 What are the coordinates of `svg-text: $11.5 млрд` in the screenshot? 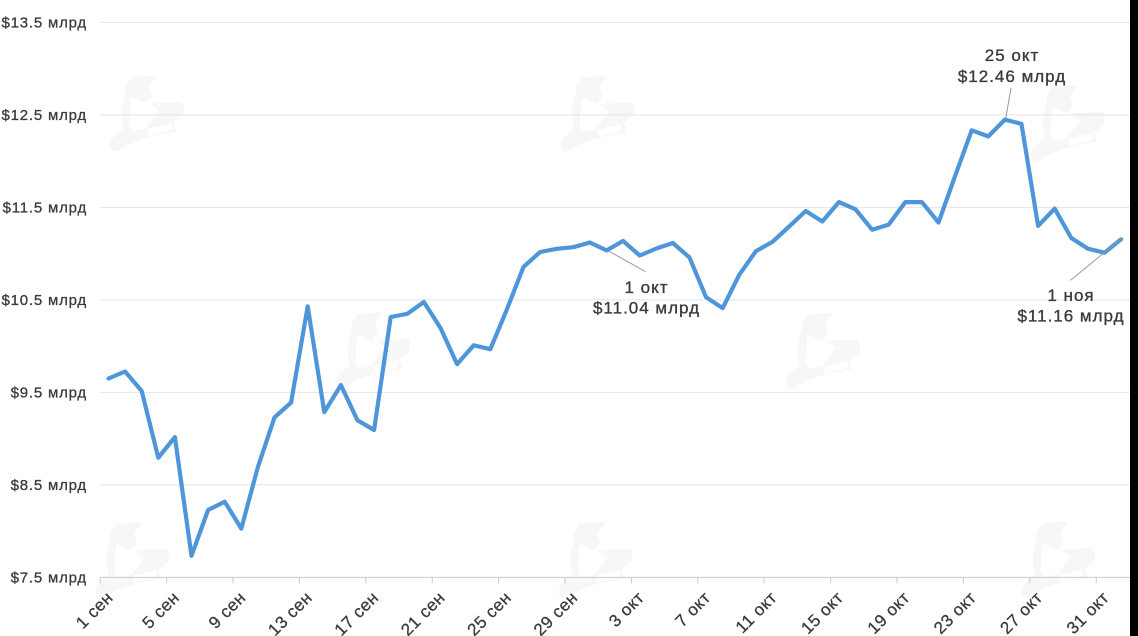 It's located at (45, 207).